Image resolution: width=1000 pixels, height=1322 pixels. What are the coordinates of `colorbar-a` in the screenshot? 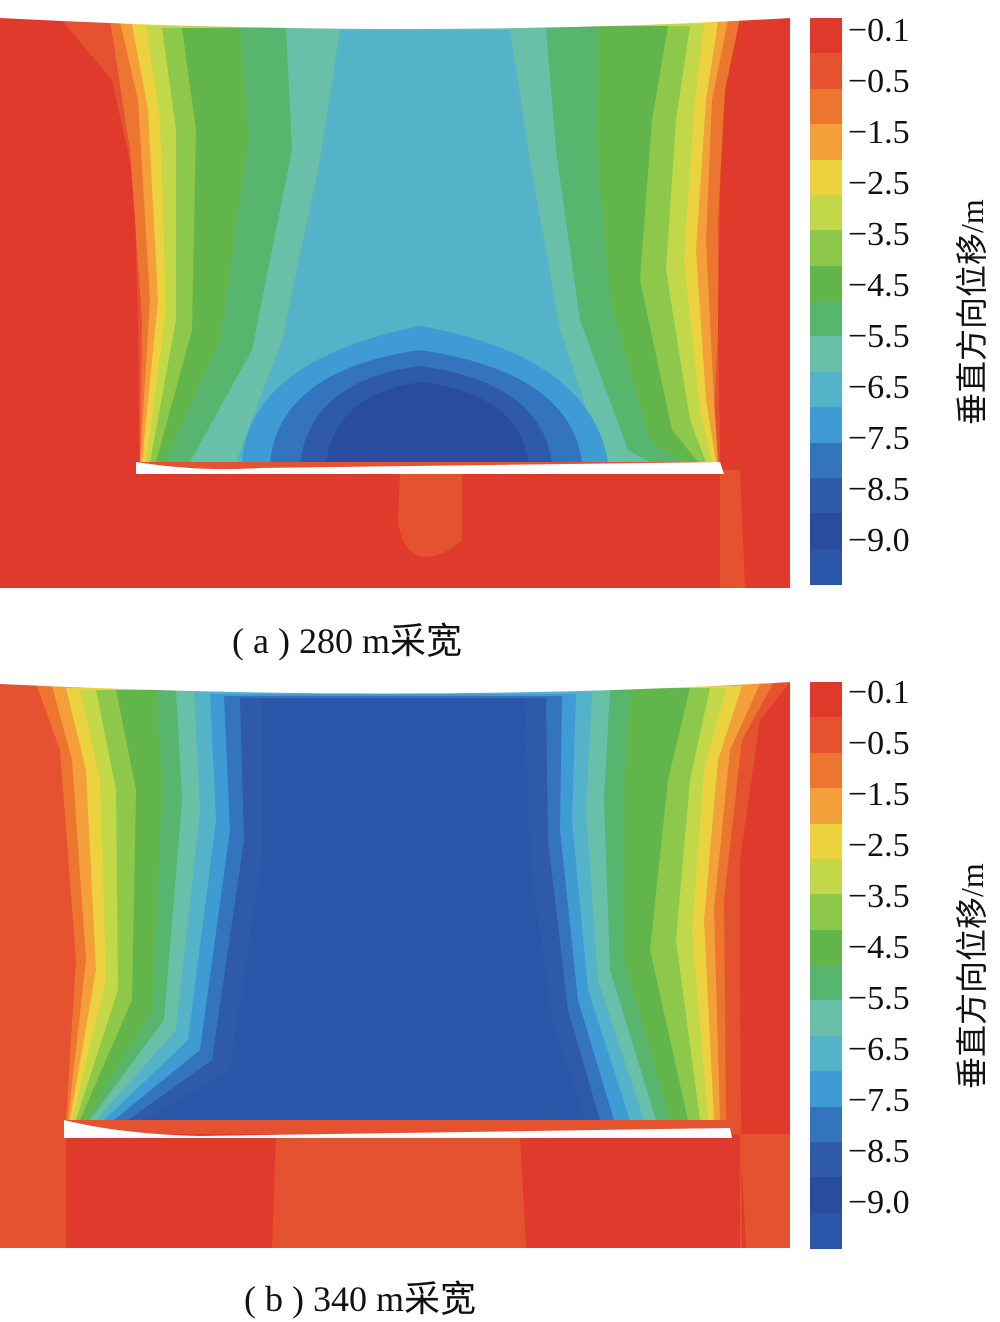 It's located at (826, 301).